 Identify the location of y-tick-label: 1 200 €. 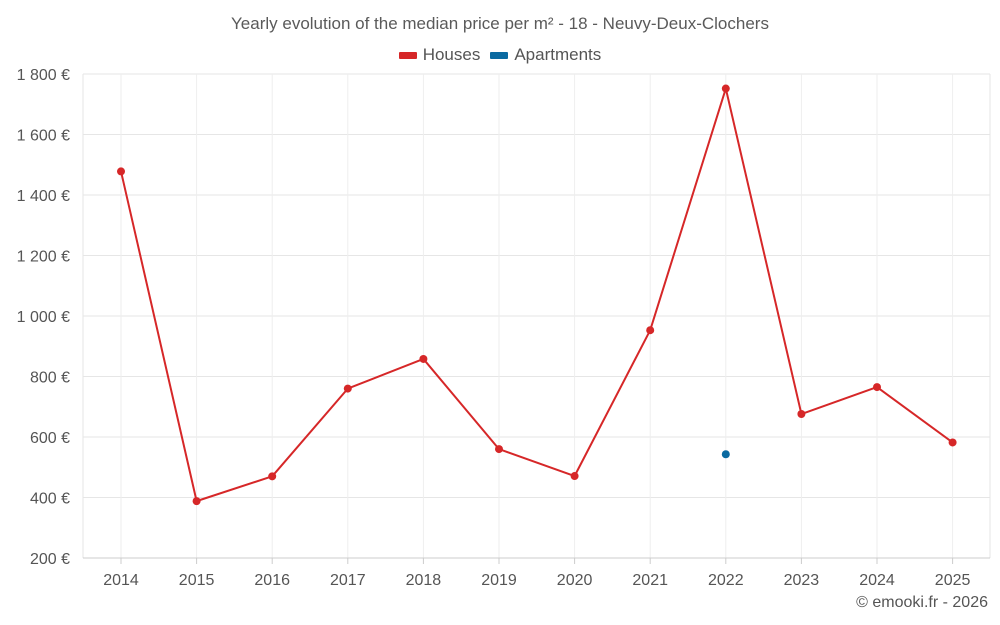
(43, 257).